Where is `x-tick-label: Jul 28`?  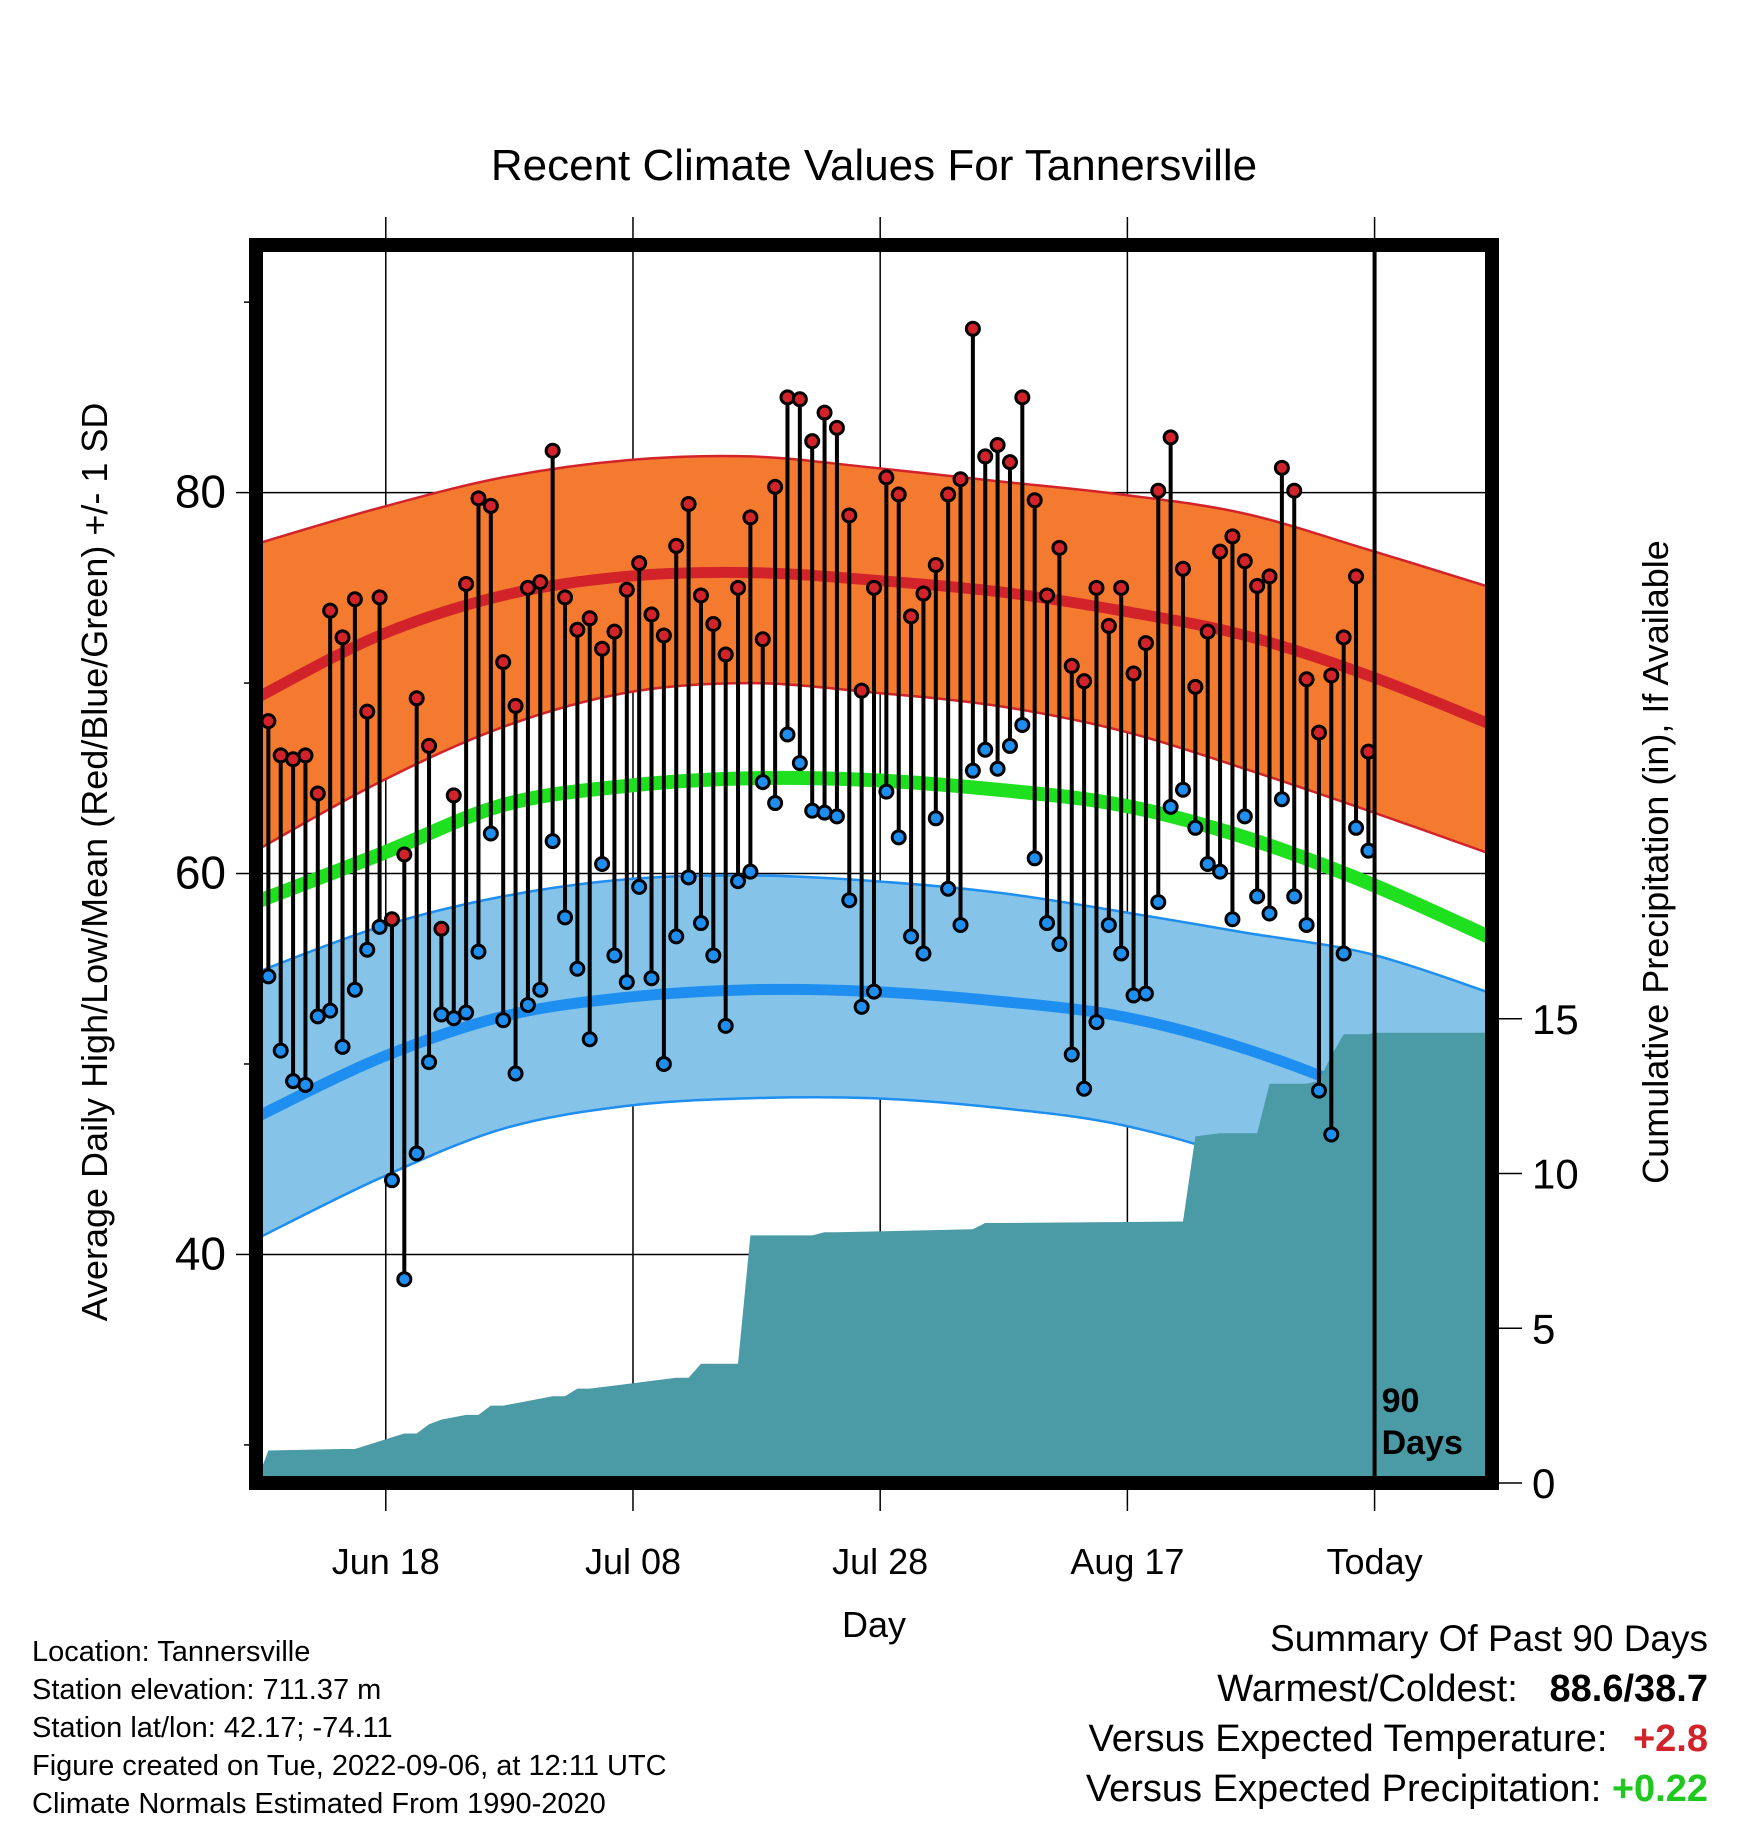 x-tick-label: Jul 28 is located at coordinates (880, 1561).